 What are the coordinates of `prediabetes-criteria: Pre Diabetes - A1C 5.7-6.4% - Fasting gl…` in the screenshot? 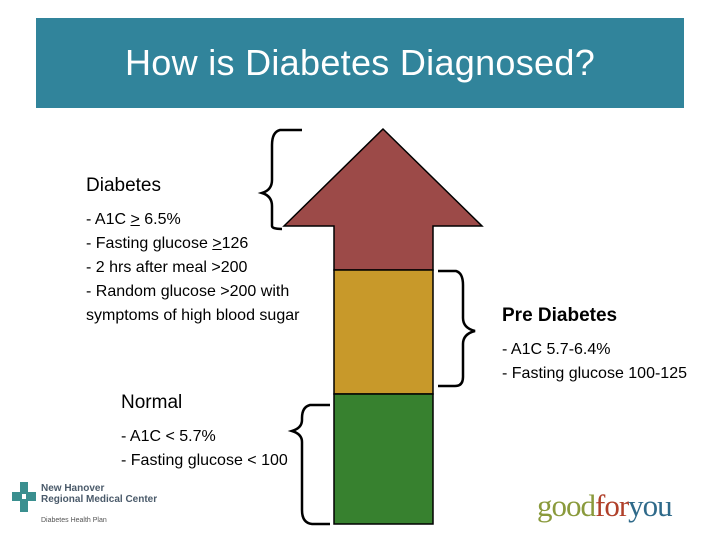 It's located at (594, 345).